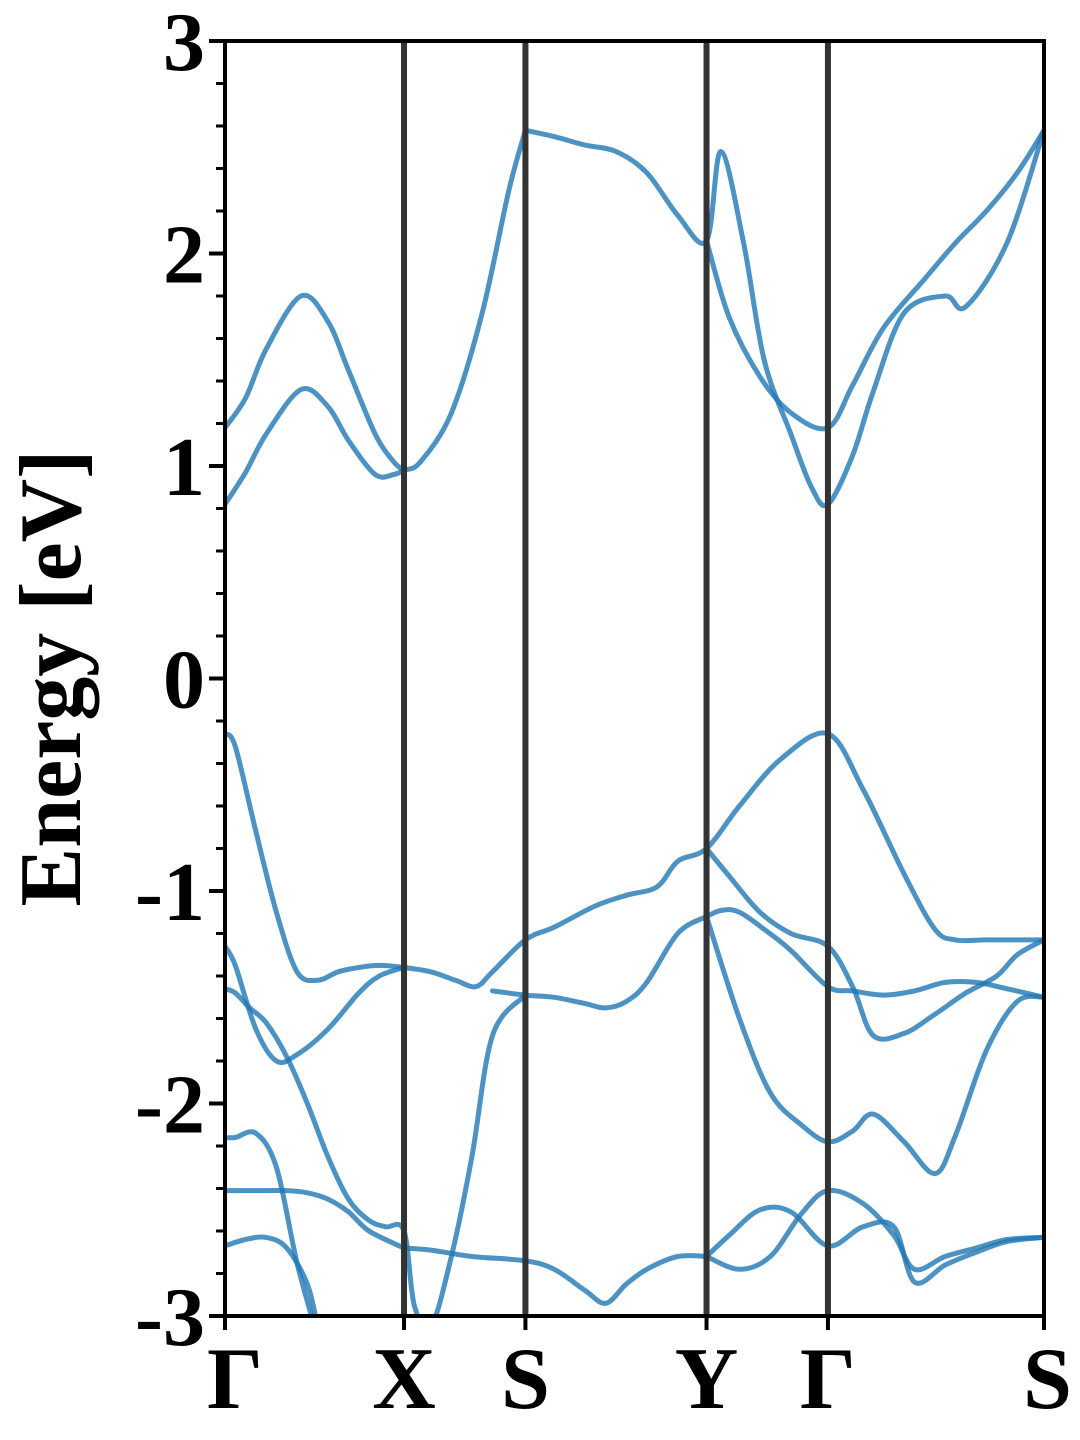 The height and width of the screenshot is (1440, 1080). Describe the element at coordinates (404, 1379) in the screenshot. I see `x-tick-label: X` at that location.